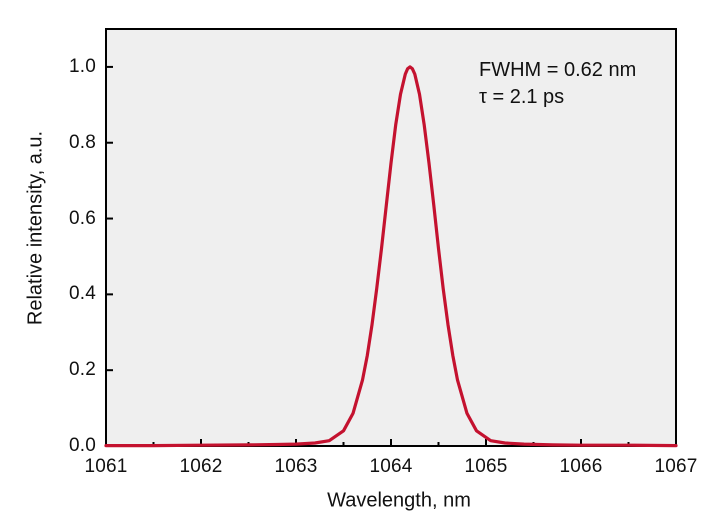  I want to click on x-tick-label: 1067, so click(676, 466).